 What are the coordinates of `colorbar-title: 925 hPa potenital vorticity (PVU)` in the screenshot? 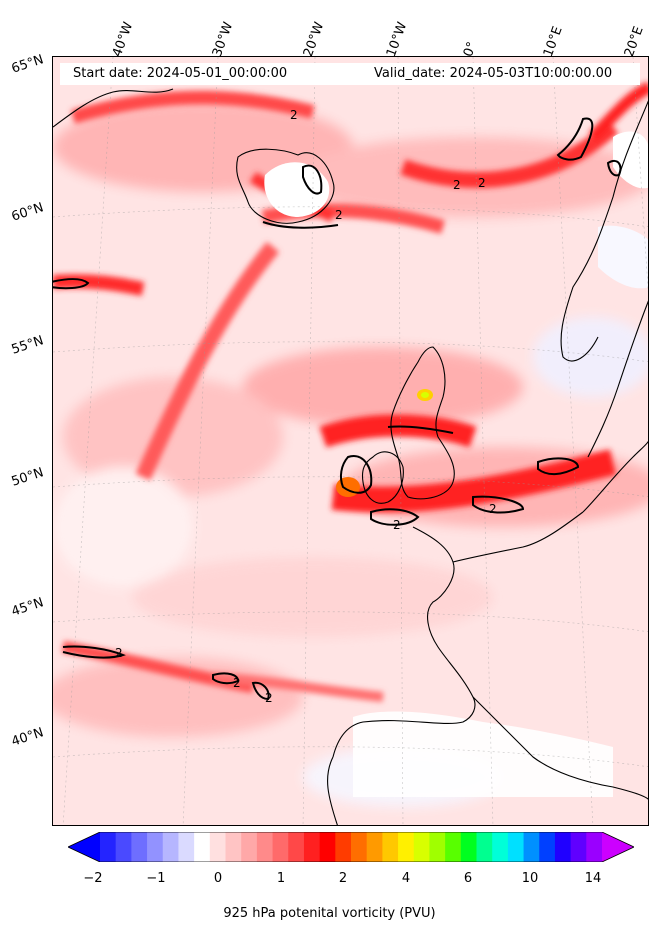 It's located at (329, 913).